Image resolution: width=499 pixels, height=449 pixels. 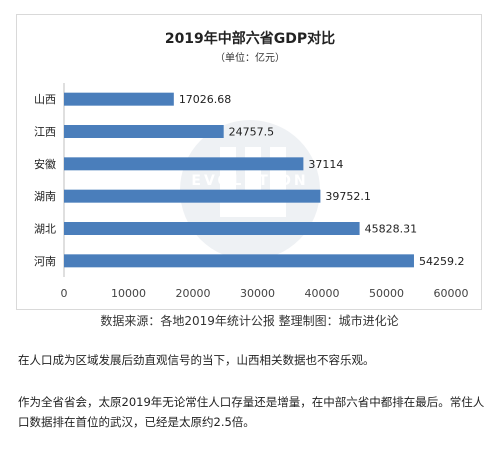 I want to click on chart-subtitle: （单位：亿元）, so click(x=250, y=57).